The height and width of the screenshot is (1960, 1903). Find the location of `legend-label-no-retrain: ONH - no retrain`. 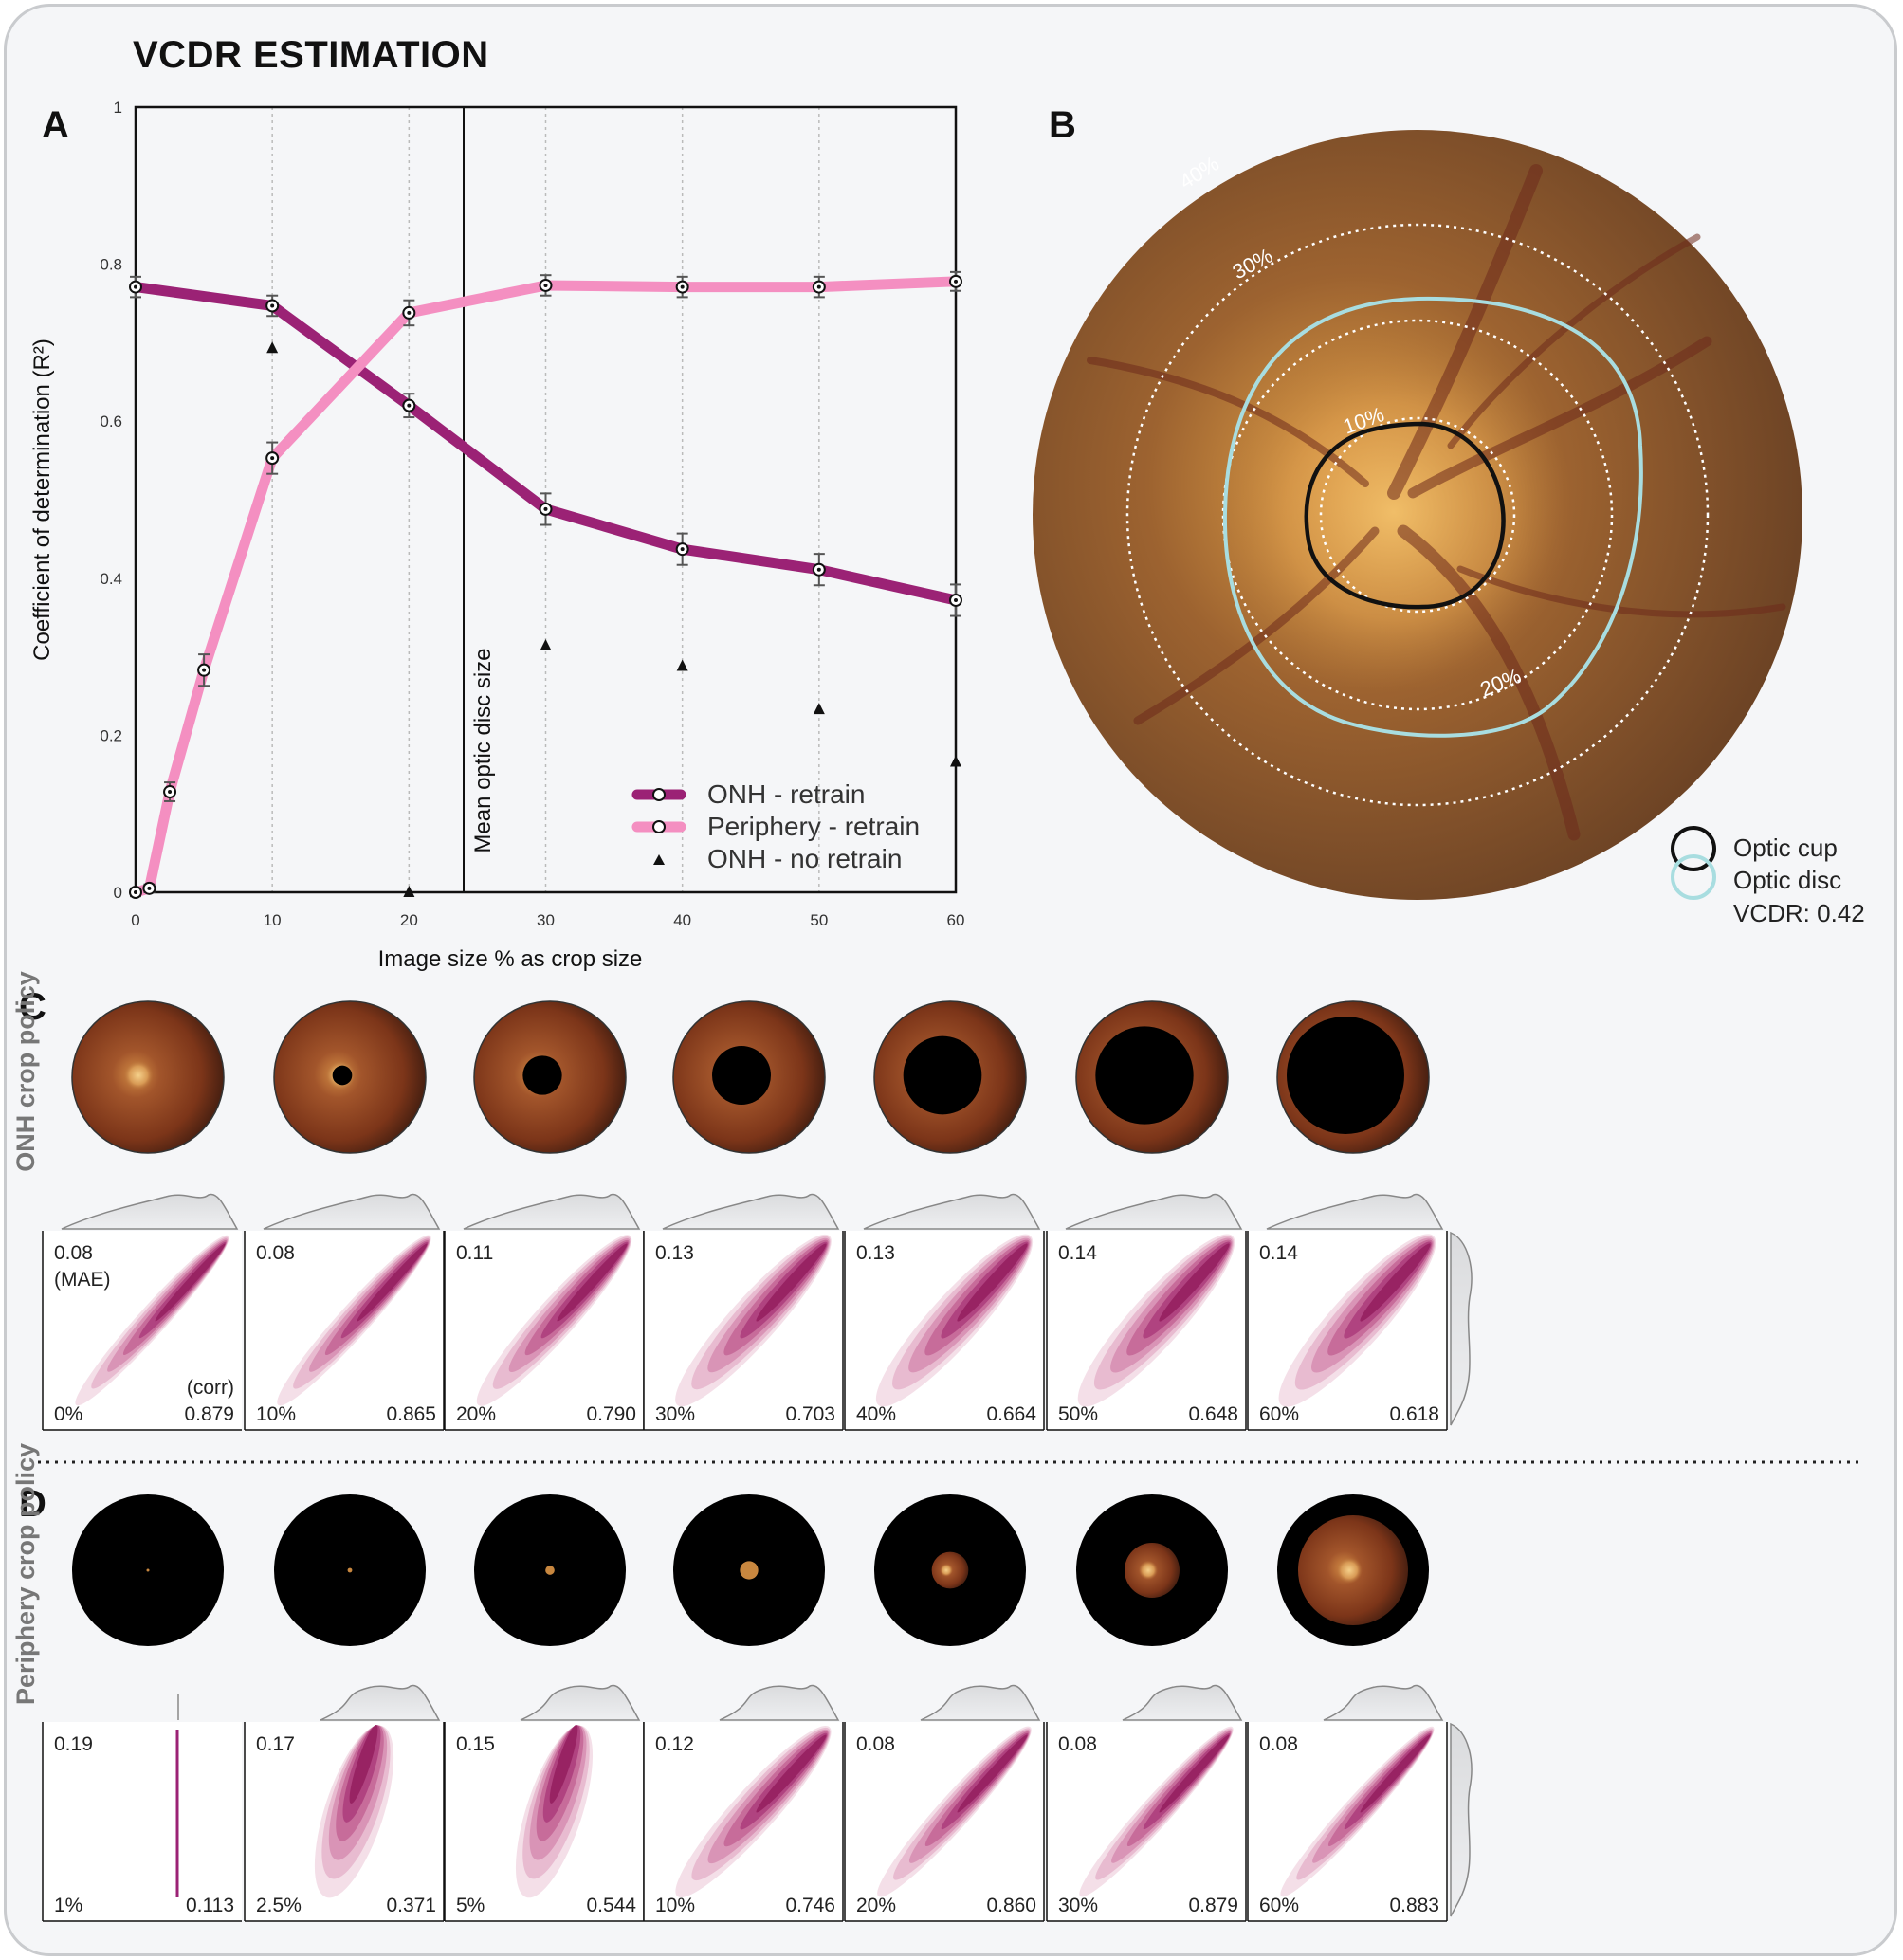

legend-label-no-retrain: ONH - no retrain is located at coordinates (804, 858).